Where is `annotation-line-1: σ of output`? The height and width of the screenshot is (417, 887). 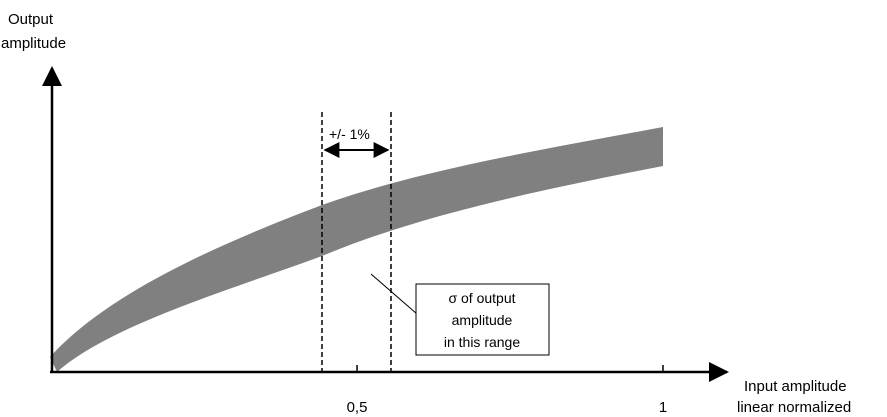
annotation-line-1: σ of output is located at coordinates (481, 298).